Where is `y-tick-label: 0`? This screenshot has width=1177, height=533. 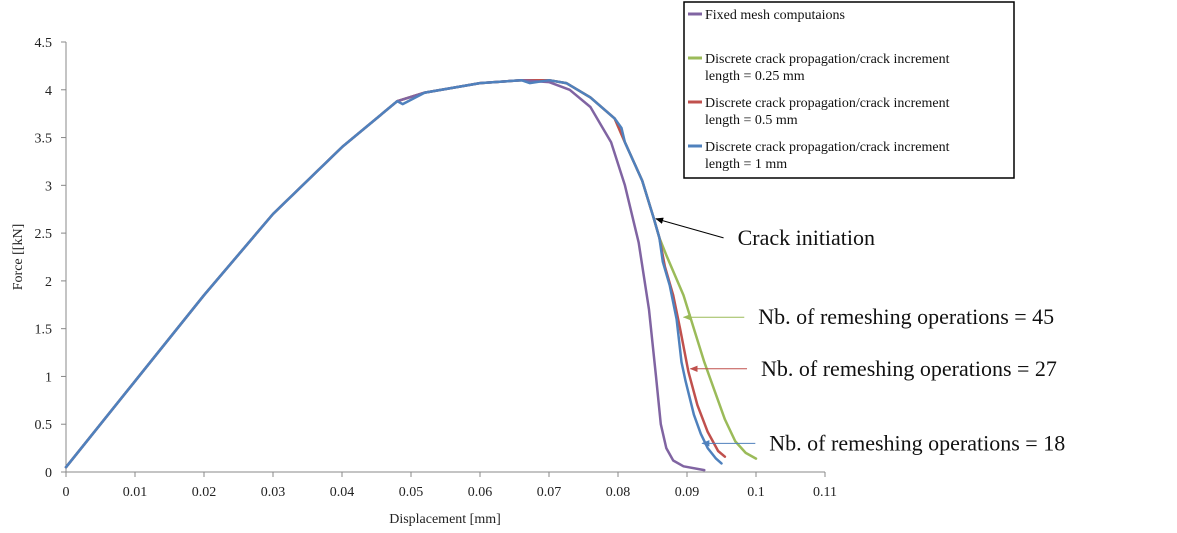
y-tick-label: 0 is located at coordinates (48, 473).